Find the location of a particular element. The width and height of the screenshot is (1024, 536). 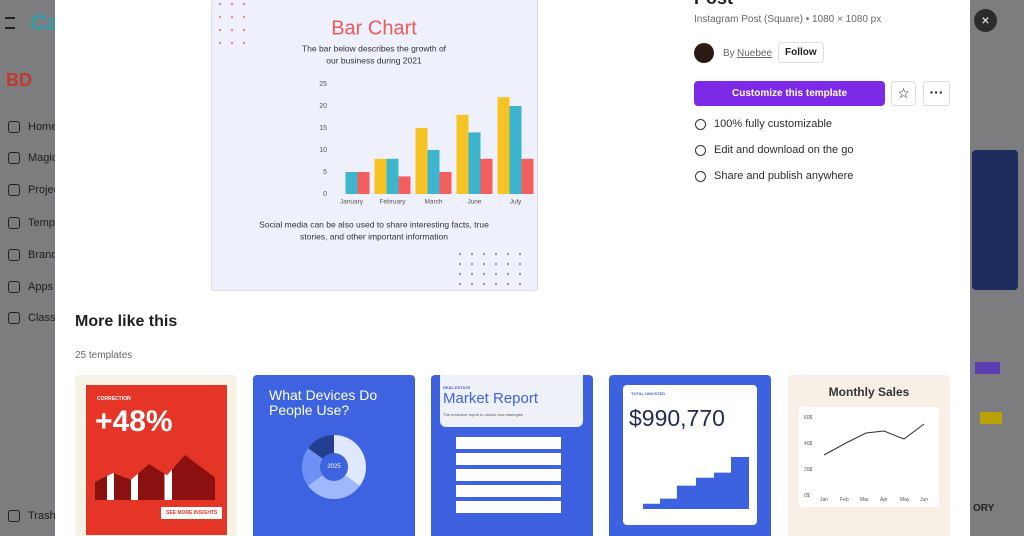

feature-text: Edit and download on the go is located at coordinates (784, 150).